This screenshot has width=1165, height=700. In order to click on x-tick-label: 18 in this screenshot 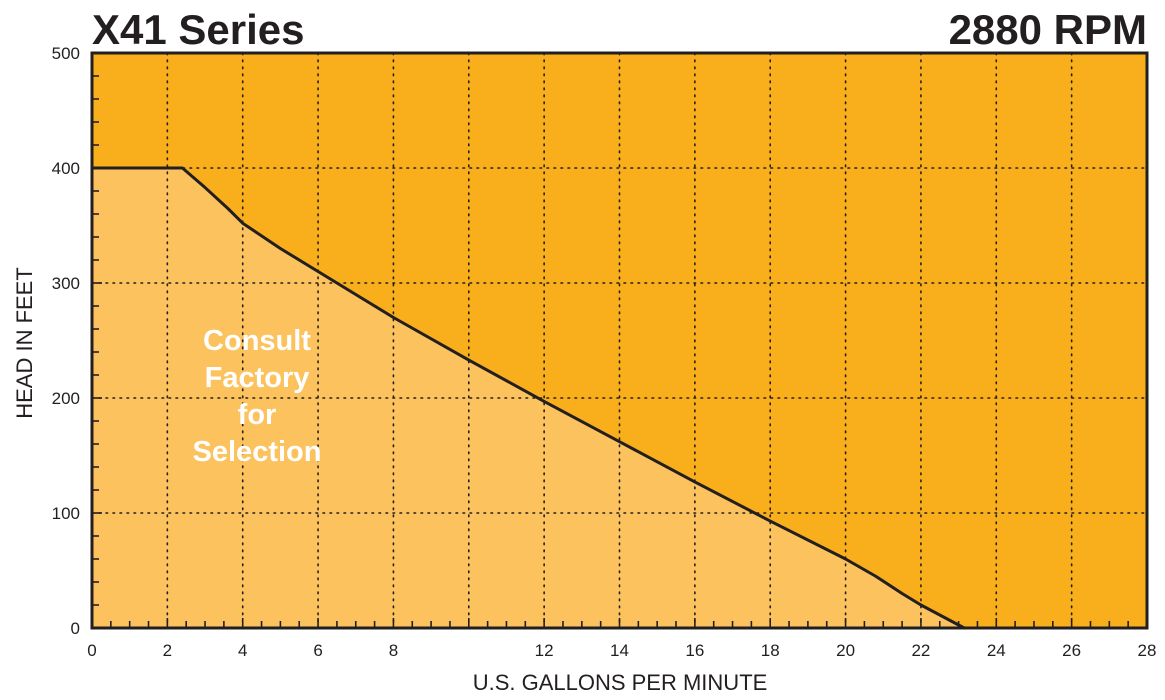, I will do `click(770, 650)`.